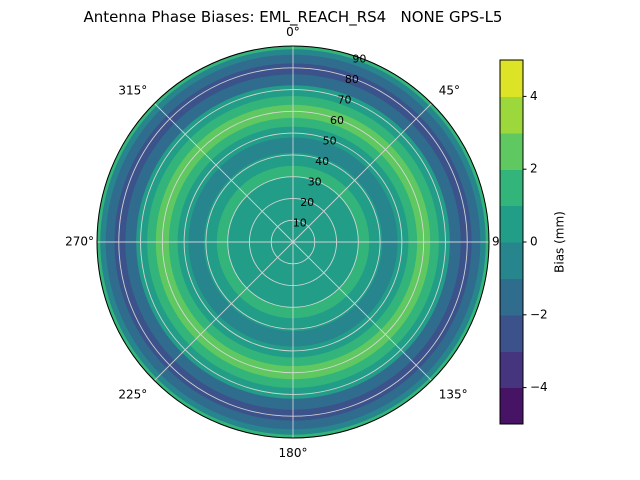 The image size is (640, 480). What do you see at coordinates (560, 242) in the screenshot?
I see `colorbar-axis-label: Bias (mm)` at bounding box center [560, 242].